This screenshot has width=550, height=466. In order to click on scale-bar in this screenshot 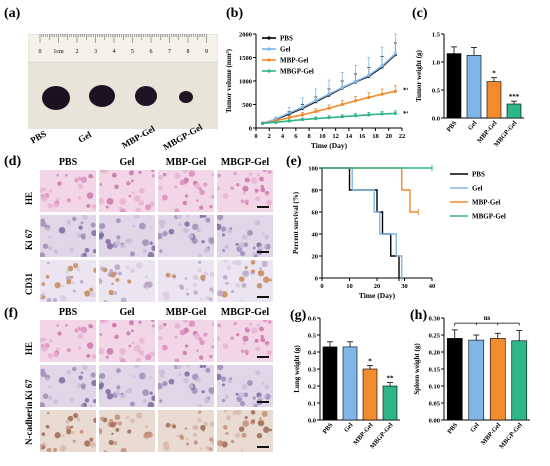, I will do `click(263, 297)`.